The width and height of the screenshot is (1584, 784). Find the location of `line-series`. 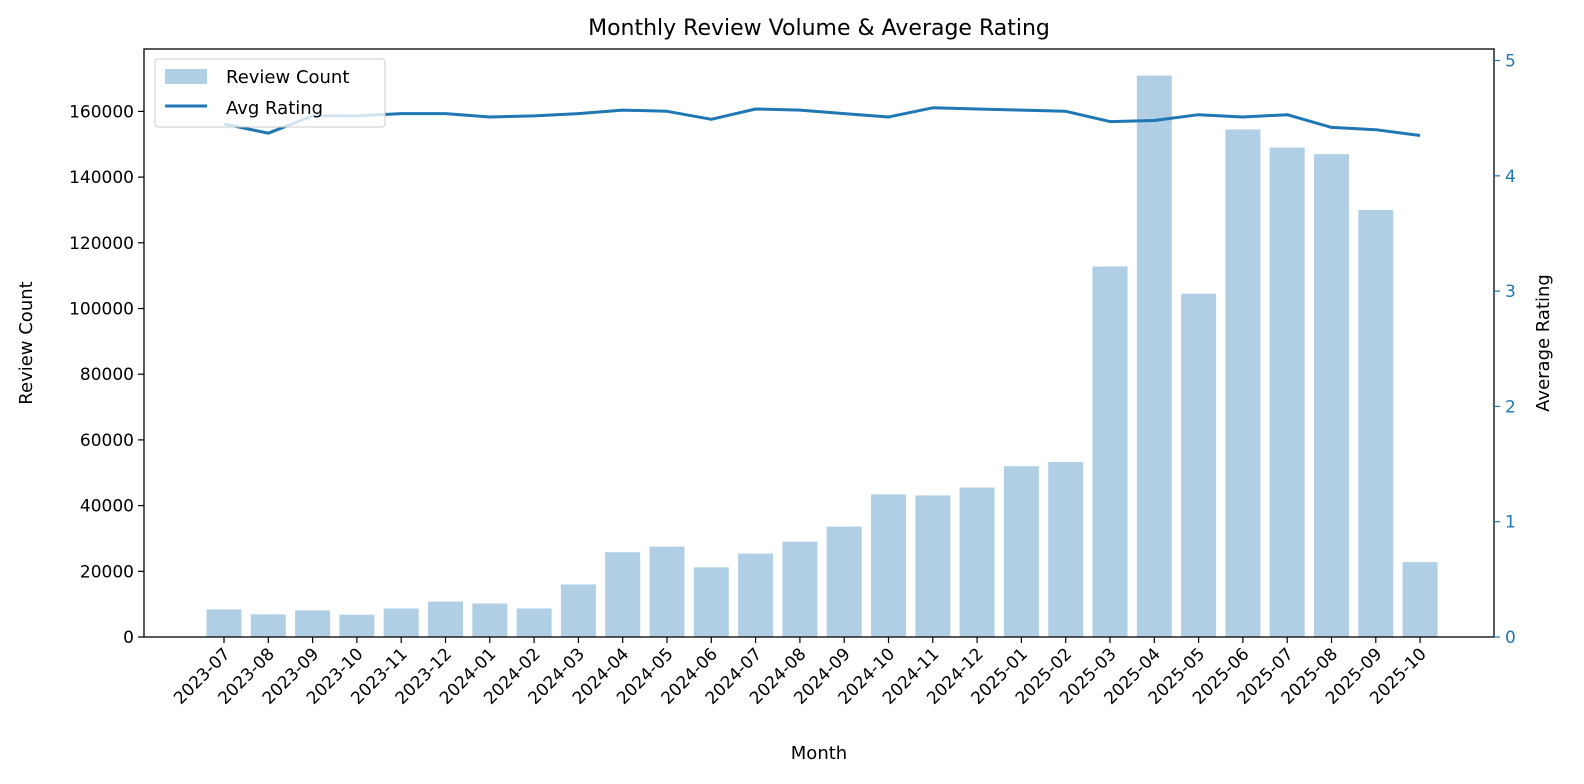

line-series is located at coordinates (822, 121).